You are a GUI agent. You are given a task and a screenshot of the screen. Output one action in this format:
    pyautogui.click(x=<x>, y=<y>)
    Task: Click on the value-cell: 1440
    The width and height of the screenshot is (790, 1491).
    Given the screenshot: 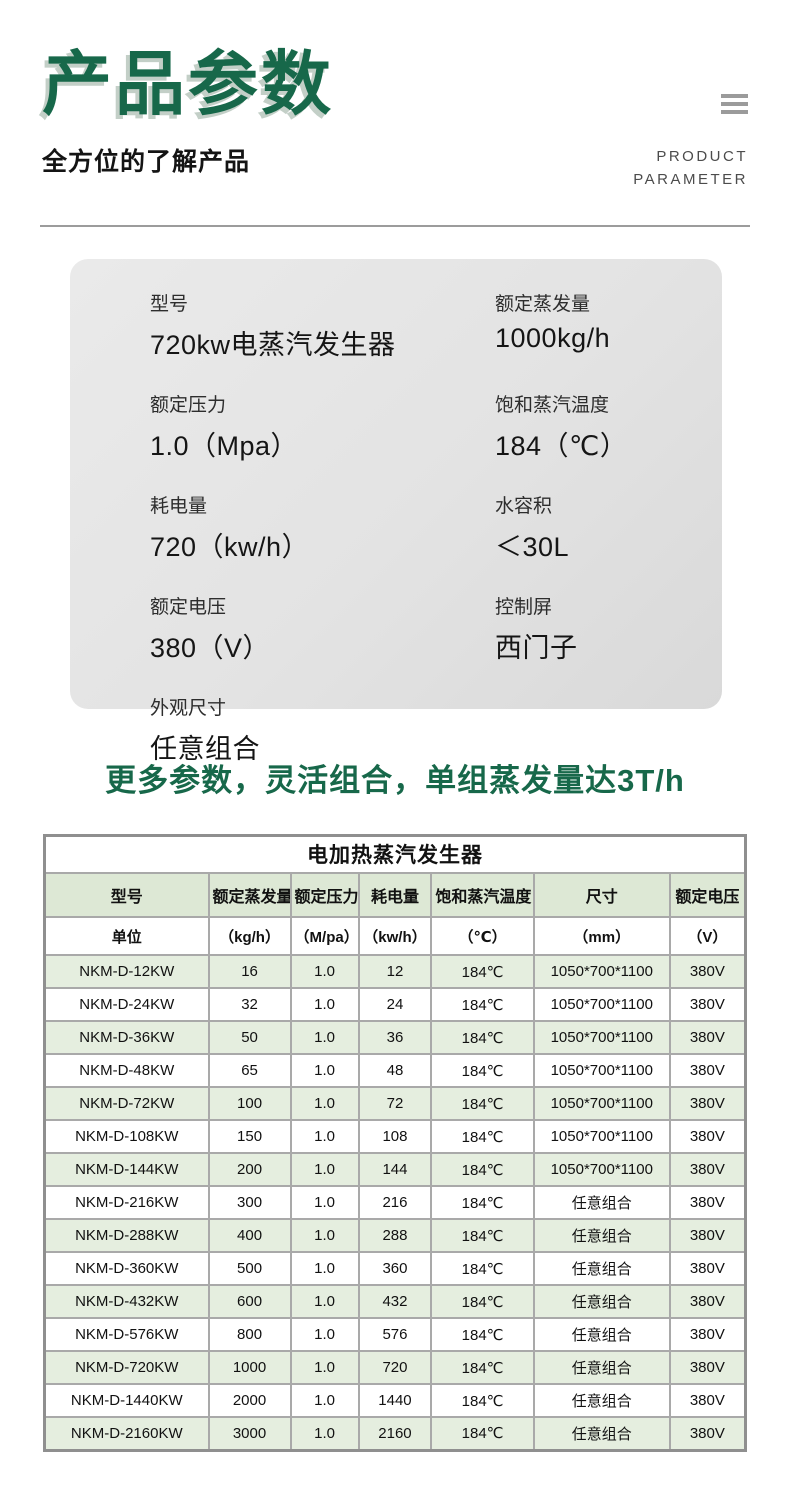 What is the action you would take?
    pyautogui.click(x=395, y=1400)
    